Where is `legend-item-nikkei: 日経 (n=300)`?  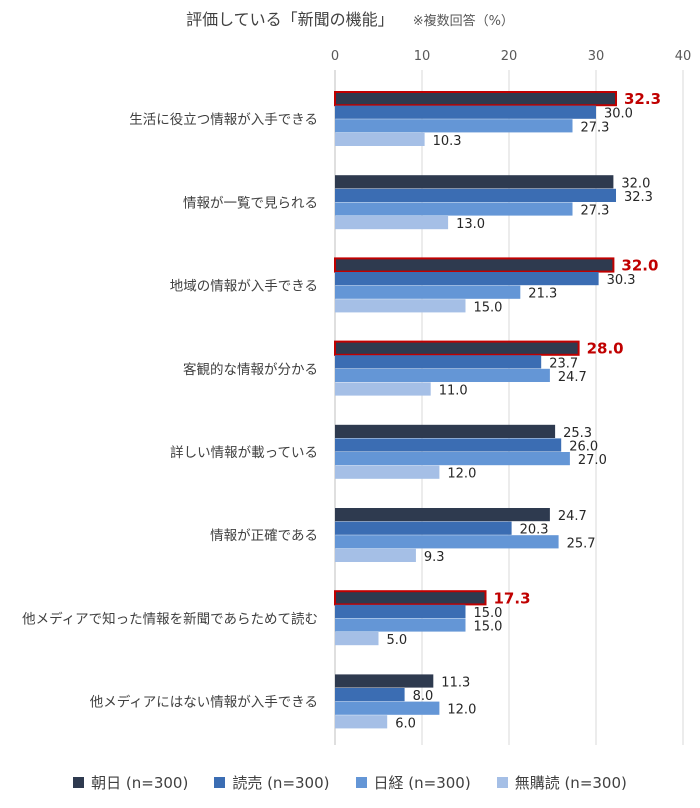 legend-item-nikkei: 日経 (n=300) is located at coordinates (413, 782).